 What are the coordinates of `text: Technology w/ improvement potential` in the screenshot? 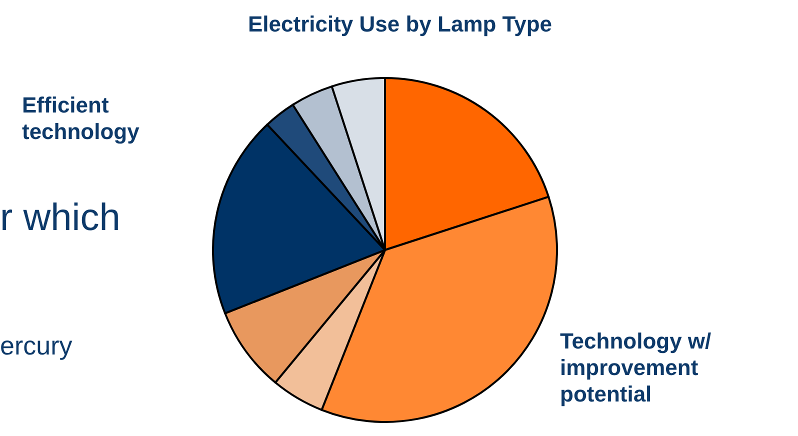 It's located at (639, 367).